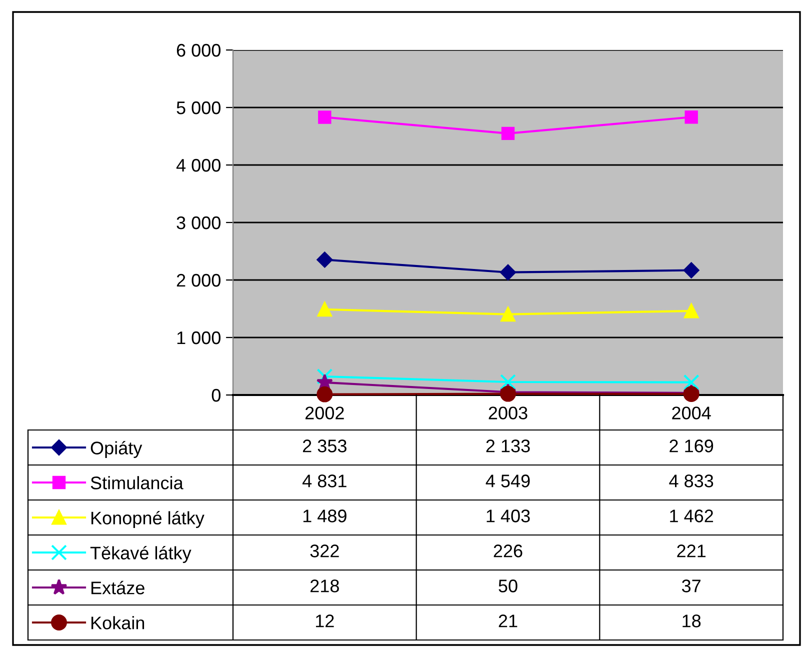 The image size is (807, 652). Describe the element at coordinates (216, 395) in the screenshot. I see `y-tick-label: 0` at that location.